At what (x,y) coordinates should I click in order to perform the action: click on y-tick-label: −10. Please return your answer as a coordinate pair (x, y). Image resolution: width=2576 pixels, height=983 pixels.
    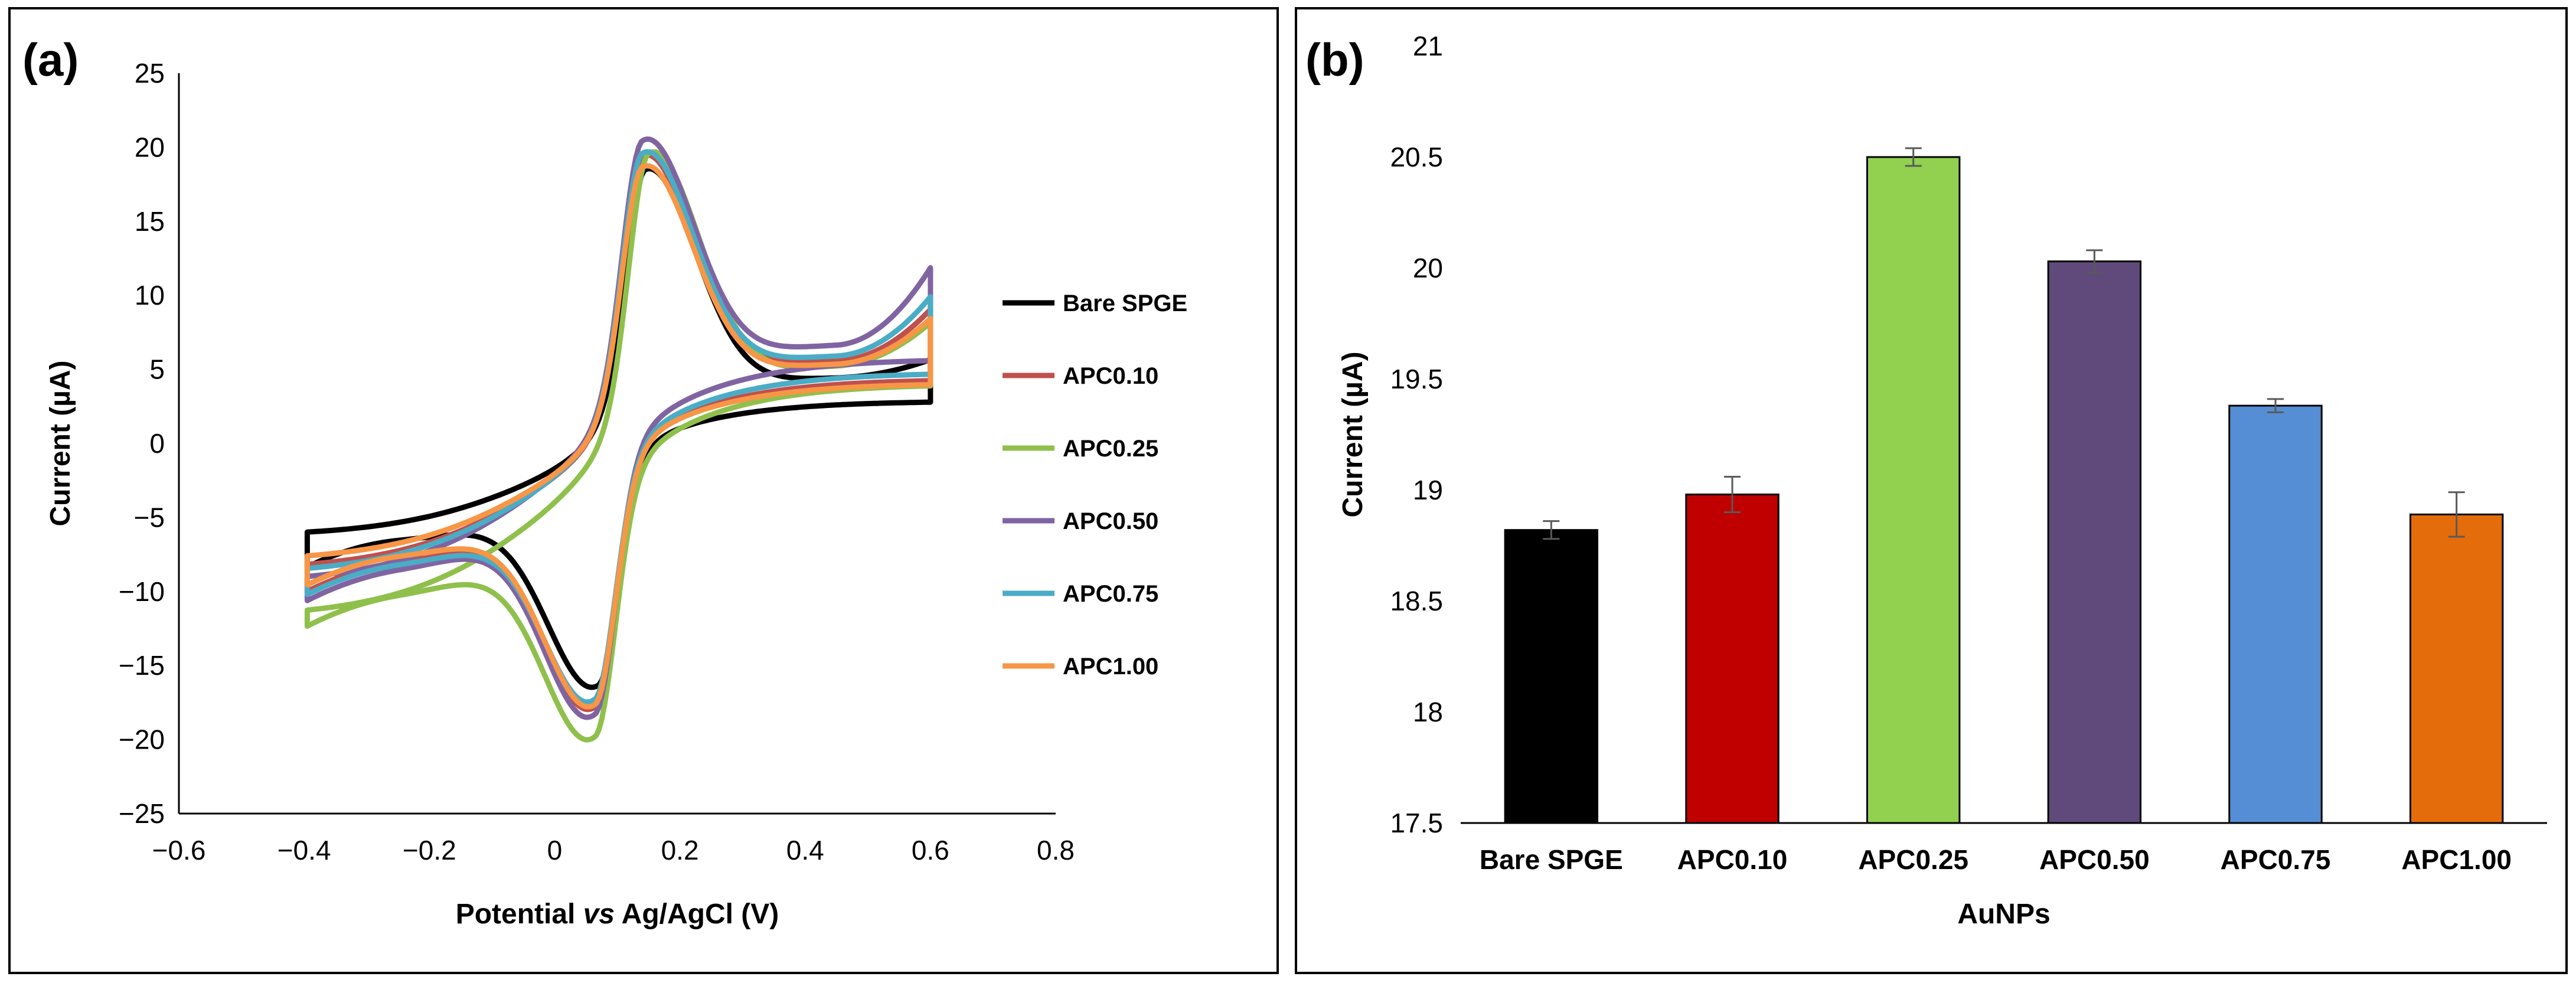
    Looking at the image, I should click on (142, 591).